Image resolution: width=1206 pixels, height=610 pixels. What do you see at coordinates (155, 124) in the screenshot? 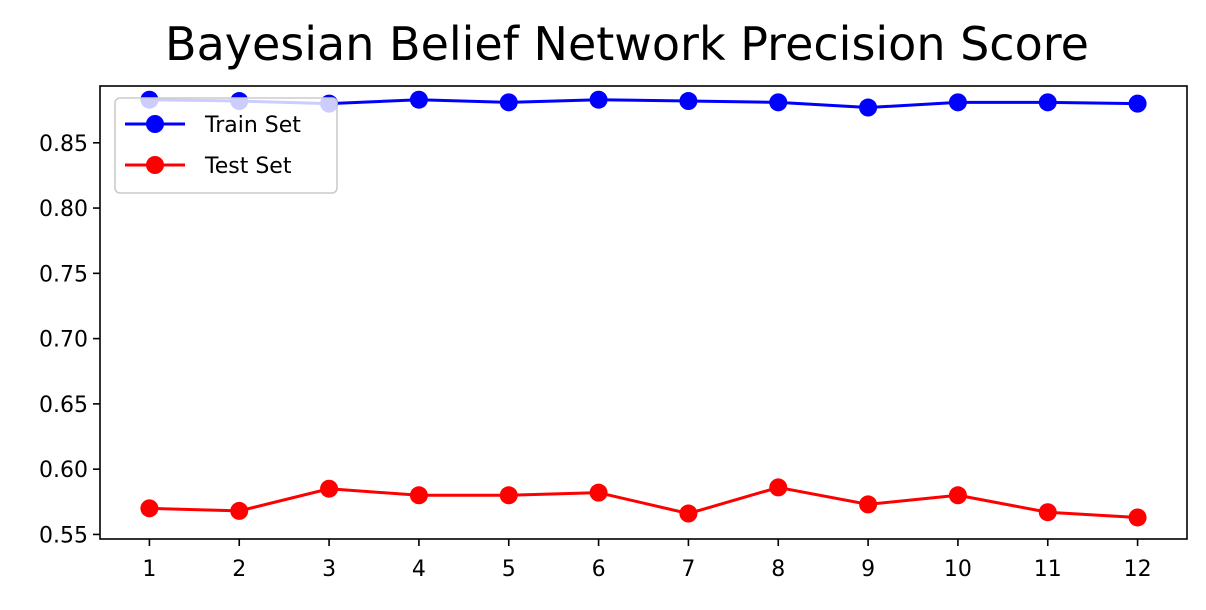
I see `legend-marker-train-set` at bounding box center [155, 124].